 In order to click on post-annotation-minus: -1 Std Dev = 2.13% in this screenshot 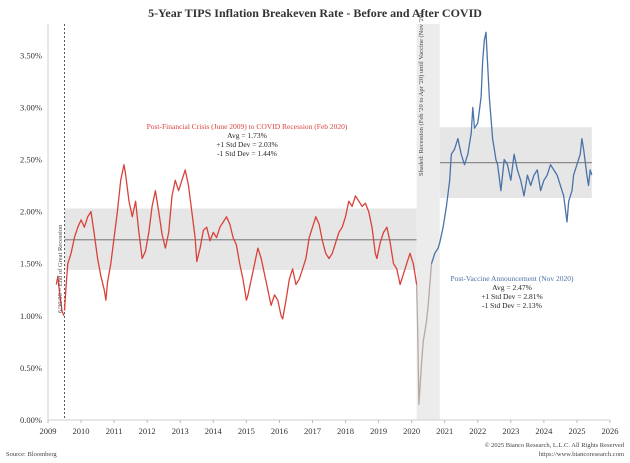, I will do `click(512, 305)`.